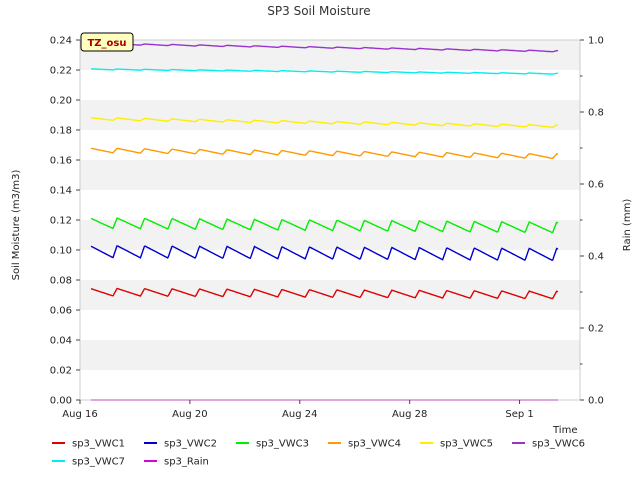 The width and height of the screenshot is (640, 480). I want to click on x-tick-label: Aug 28, so click(409, 414).